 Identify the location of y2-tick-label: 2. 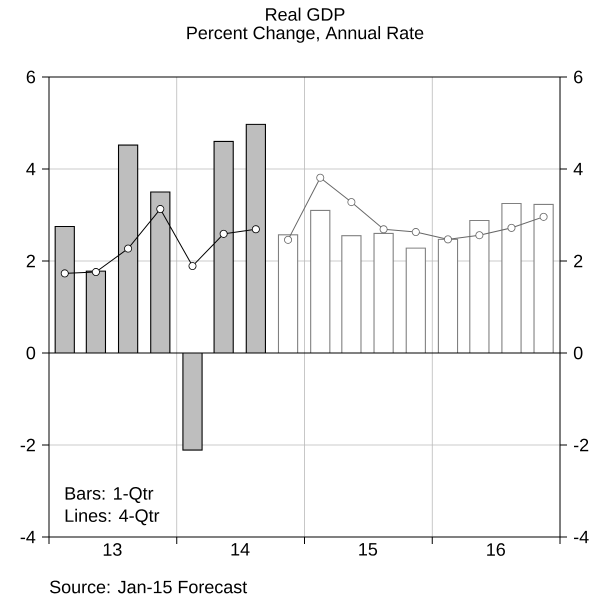
(578, 261).